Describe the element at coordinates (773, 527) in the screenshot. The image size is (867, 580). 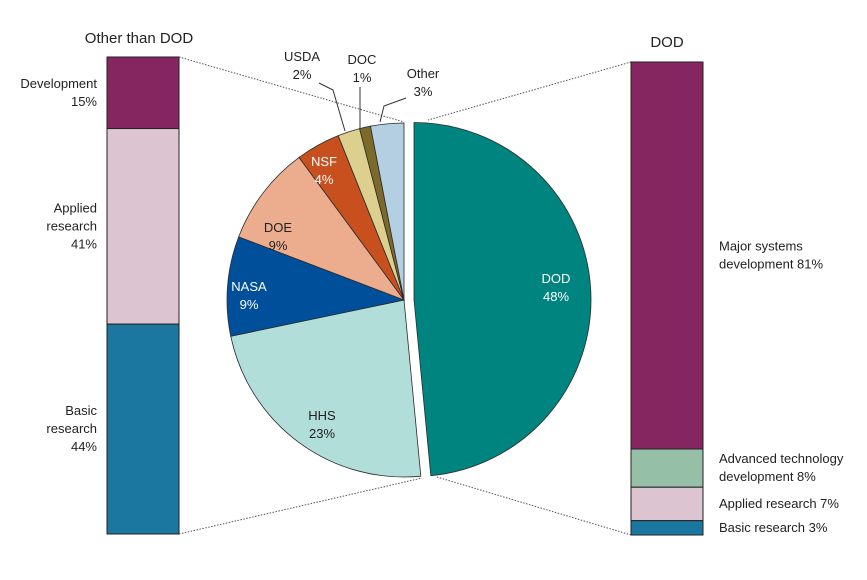
I see `right-bar-label-basic-research: Basic research 3%` at that location.